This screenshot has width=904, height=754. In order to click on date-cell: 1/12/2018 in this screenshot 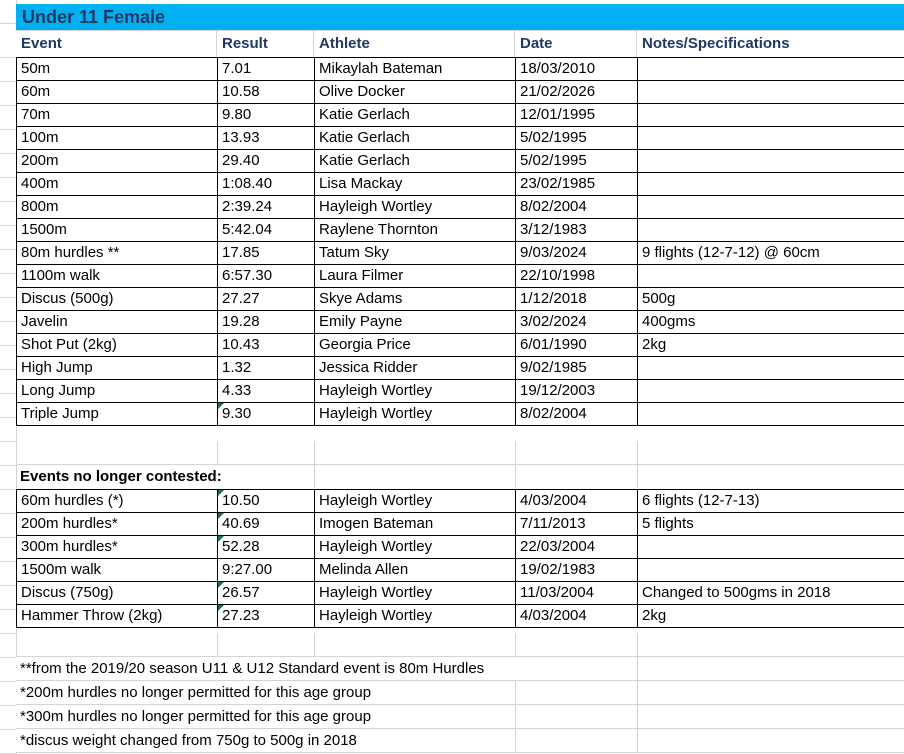, I will do `click(576, 299)`.